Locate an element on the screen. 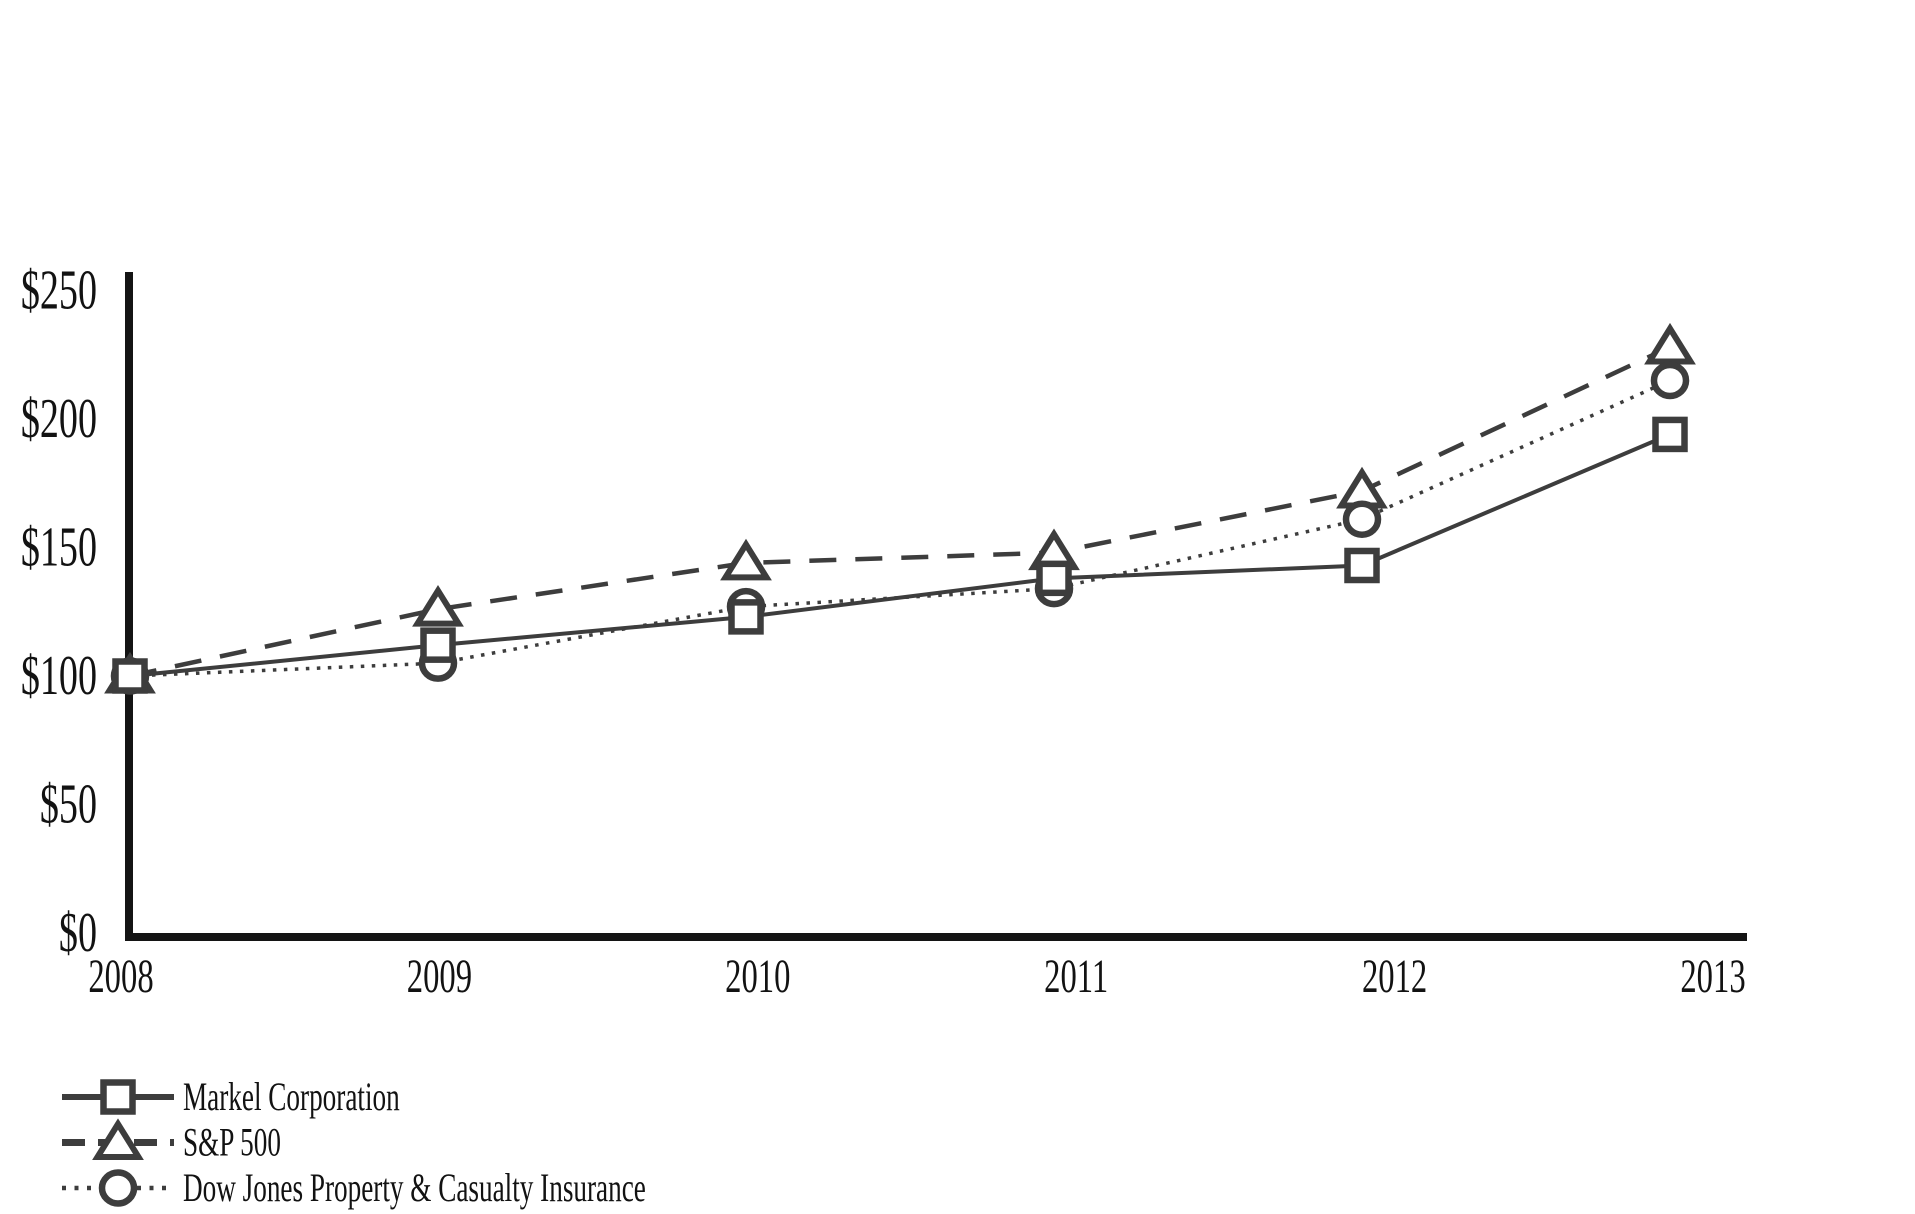  y-axis-tick-labels: $0 $50 $100 $150 $200 $250 is located at coordinates (59, 611).